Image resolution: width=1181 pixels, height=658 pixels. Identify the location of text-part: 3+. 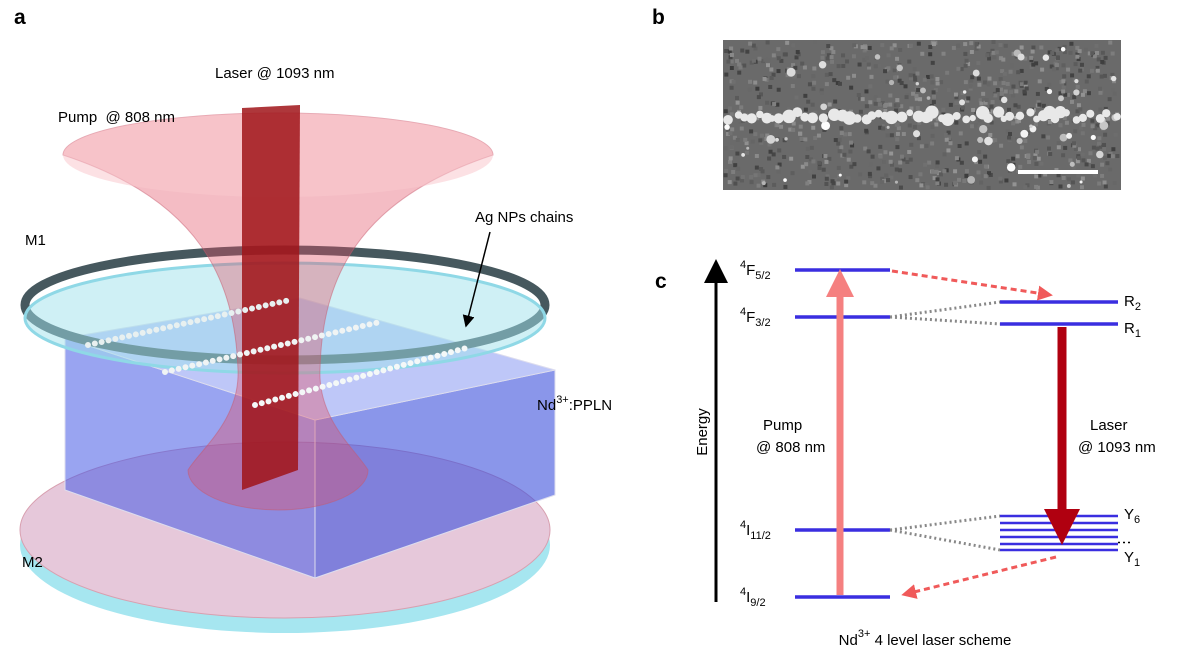
(562, 400).